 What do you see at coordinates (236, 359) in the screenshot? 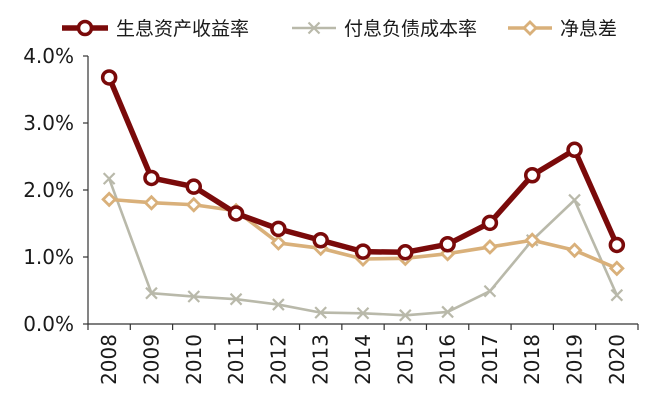
I see `x-tick-label: 2011` at bounding box center [236, 359].